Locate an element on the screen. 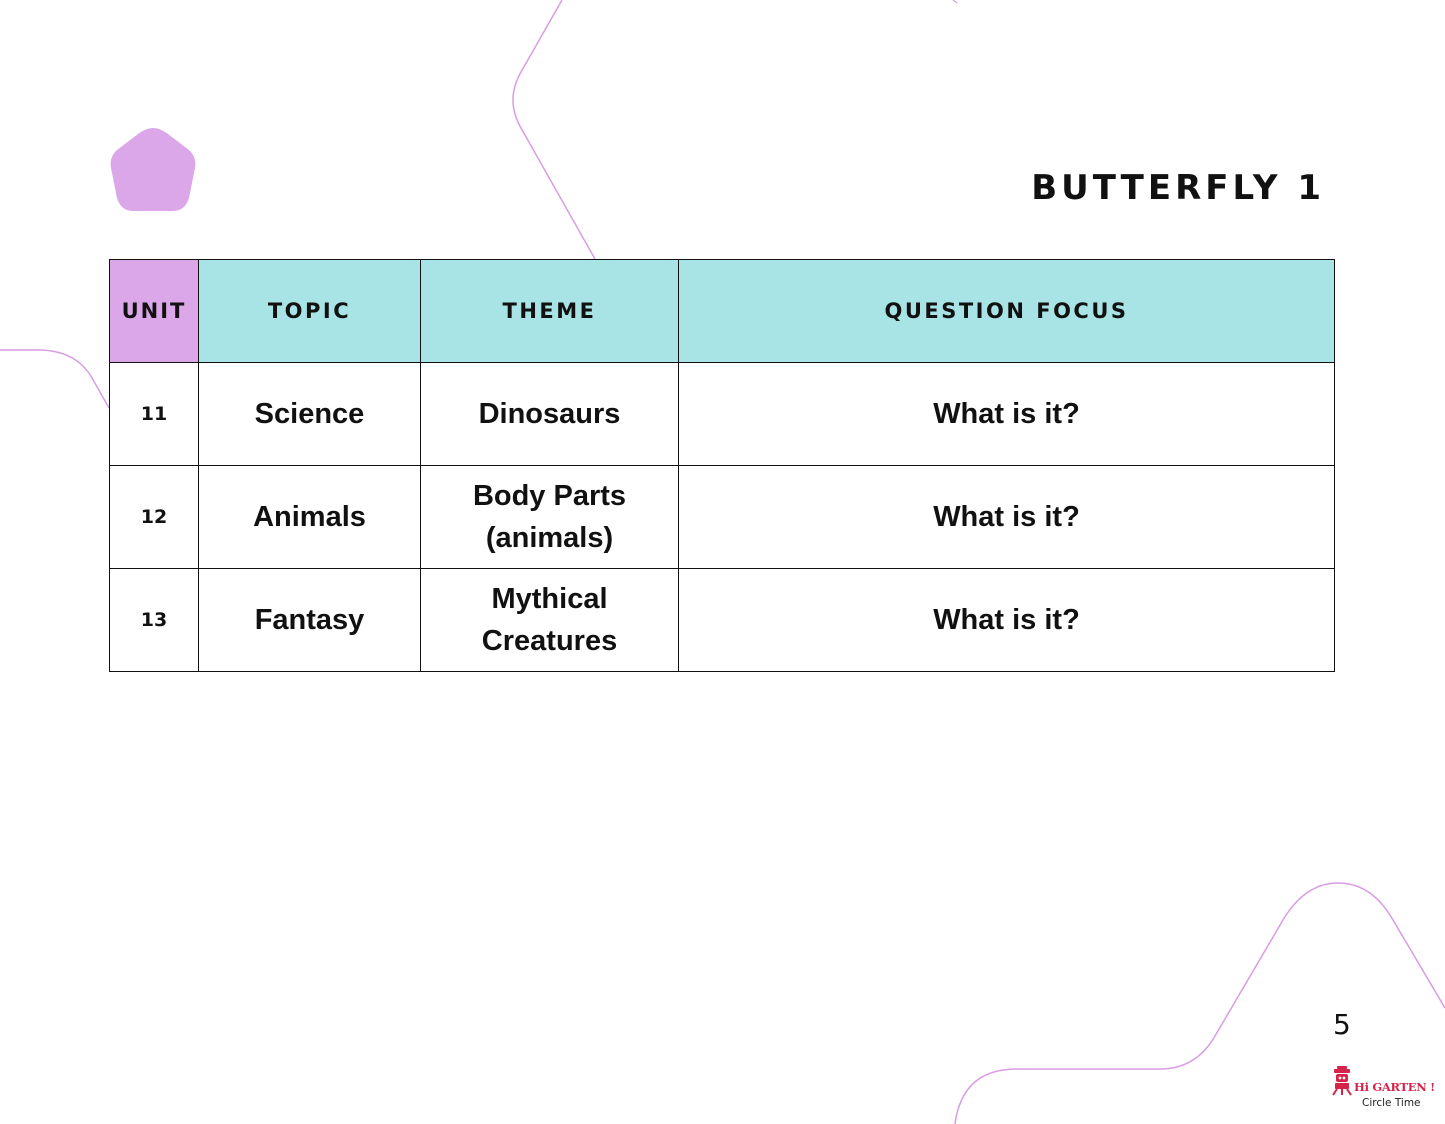 This screenshot has height=1124, width=1445. robot-icon is located at coordinates (1342, 1081).